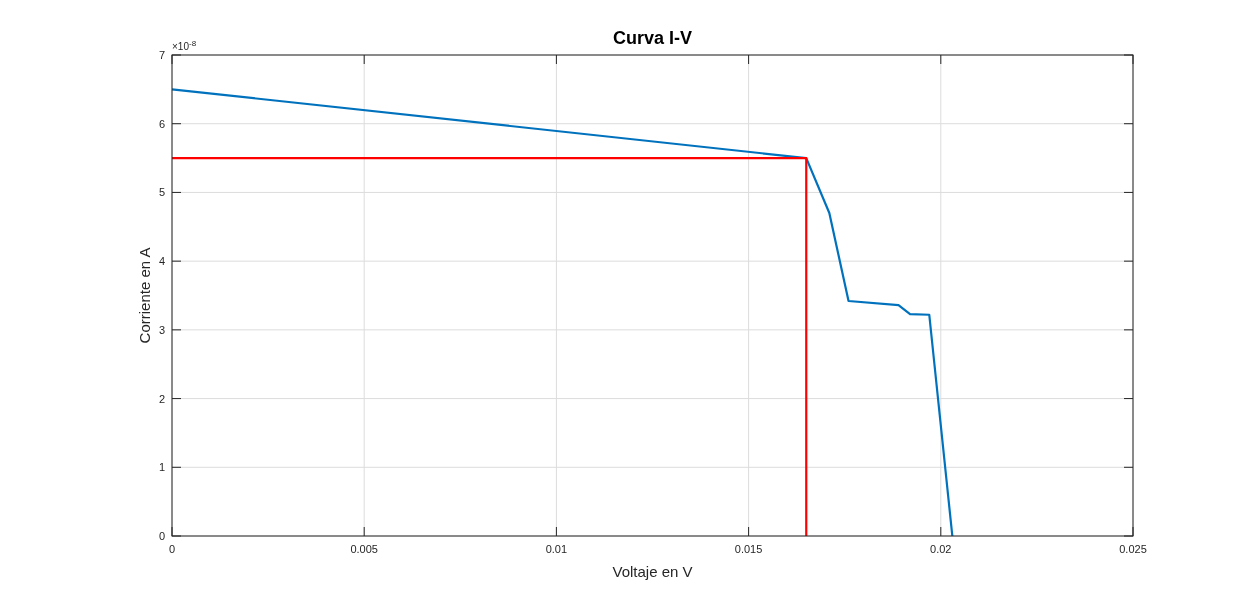 Image resolution: width=1249 pixels, height=599 pixels. I want to click on y-tick-label: 6, so click(161, 123).